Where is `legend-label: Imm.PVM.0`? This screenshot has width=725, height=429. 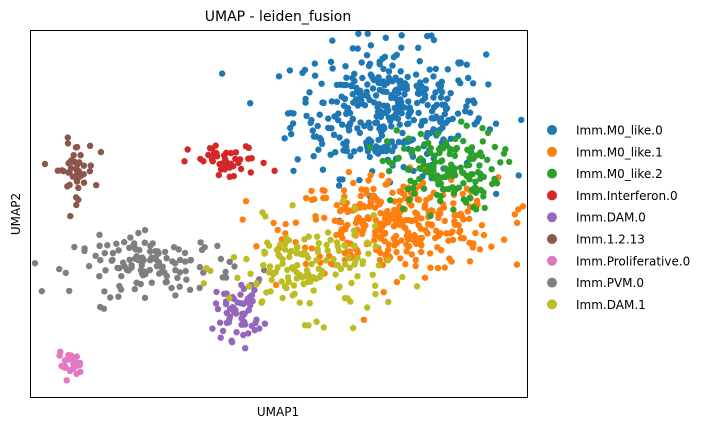
legend-label: Imm.PVM.0 is located at coordinates (610, 283).